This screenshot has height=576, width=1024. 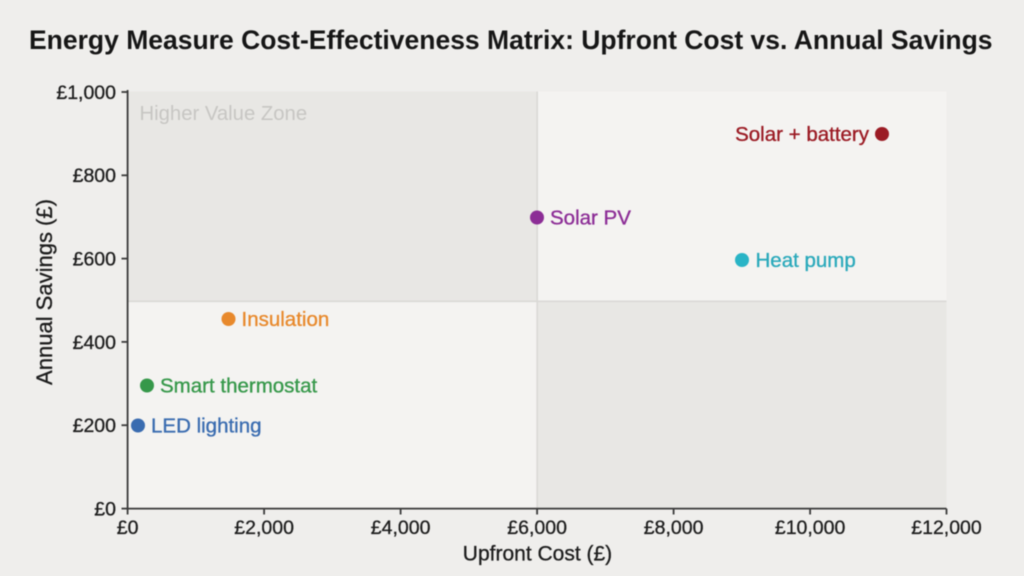 What do you see at coordinates (44, 292) in the screenshot?
I see `svg-text: Annual Savings (£)` at bounding box center [44, 292].